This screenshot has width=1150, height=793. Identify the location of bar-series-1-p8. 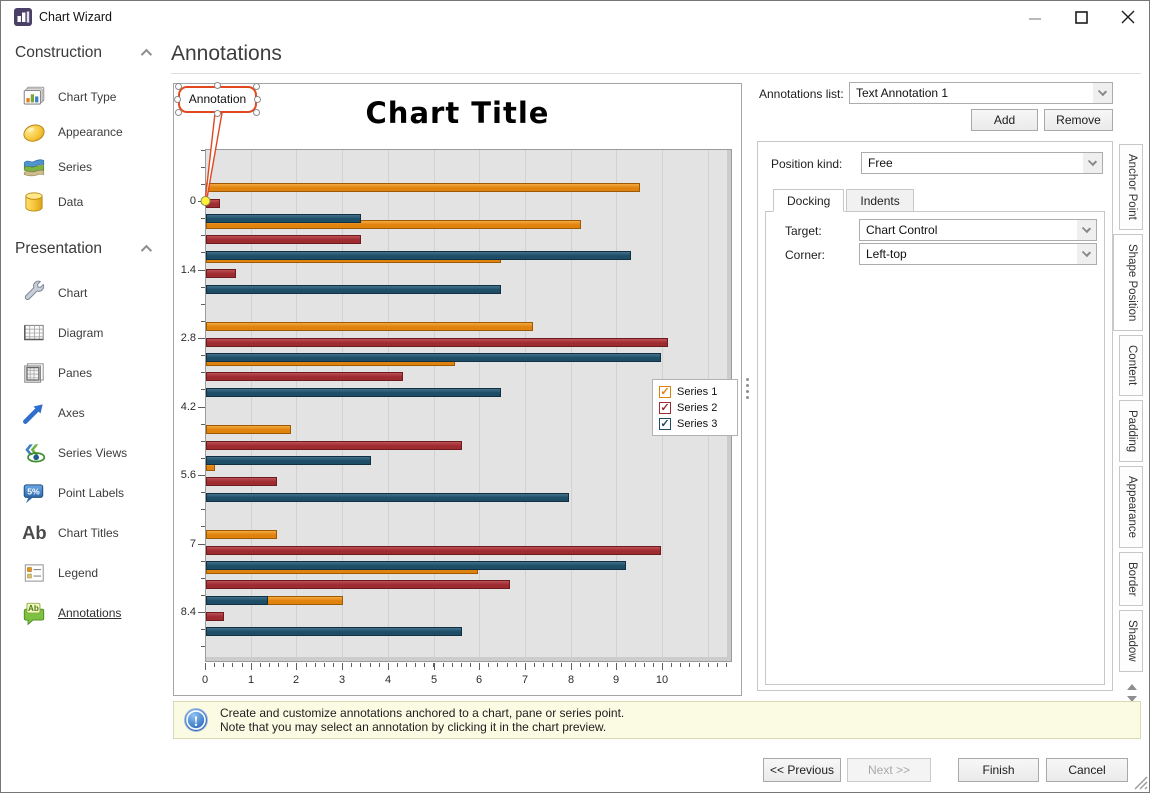
(241, 534).